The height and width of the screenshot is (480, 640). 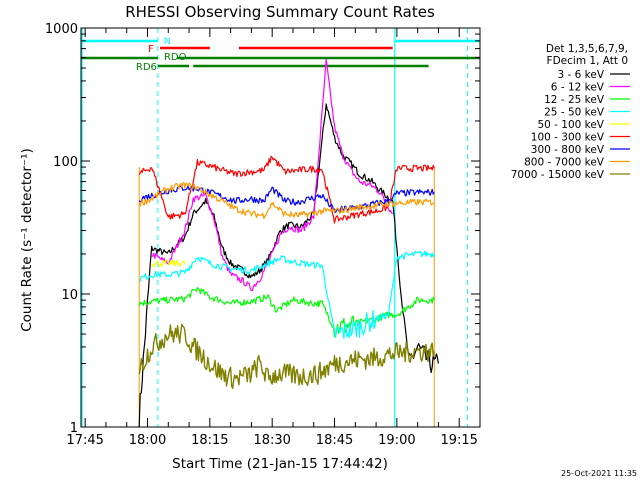 I want to click on x-tick-label: 18:45, so click(x=334, y=440).